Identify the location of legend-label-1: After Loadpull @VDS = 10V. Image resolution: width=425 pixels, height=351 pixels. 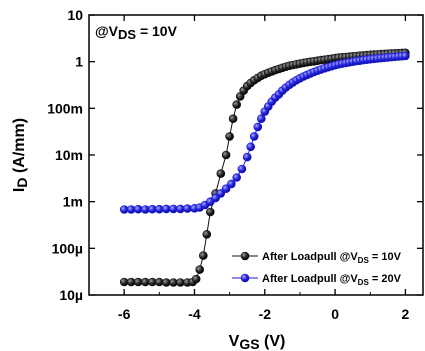
(332, 258).